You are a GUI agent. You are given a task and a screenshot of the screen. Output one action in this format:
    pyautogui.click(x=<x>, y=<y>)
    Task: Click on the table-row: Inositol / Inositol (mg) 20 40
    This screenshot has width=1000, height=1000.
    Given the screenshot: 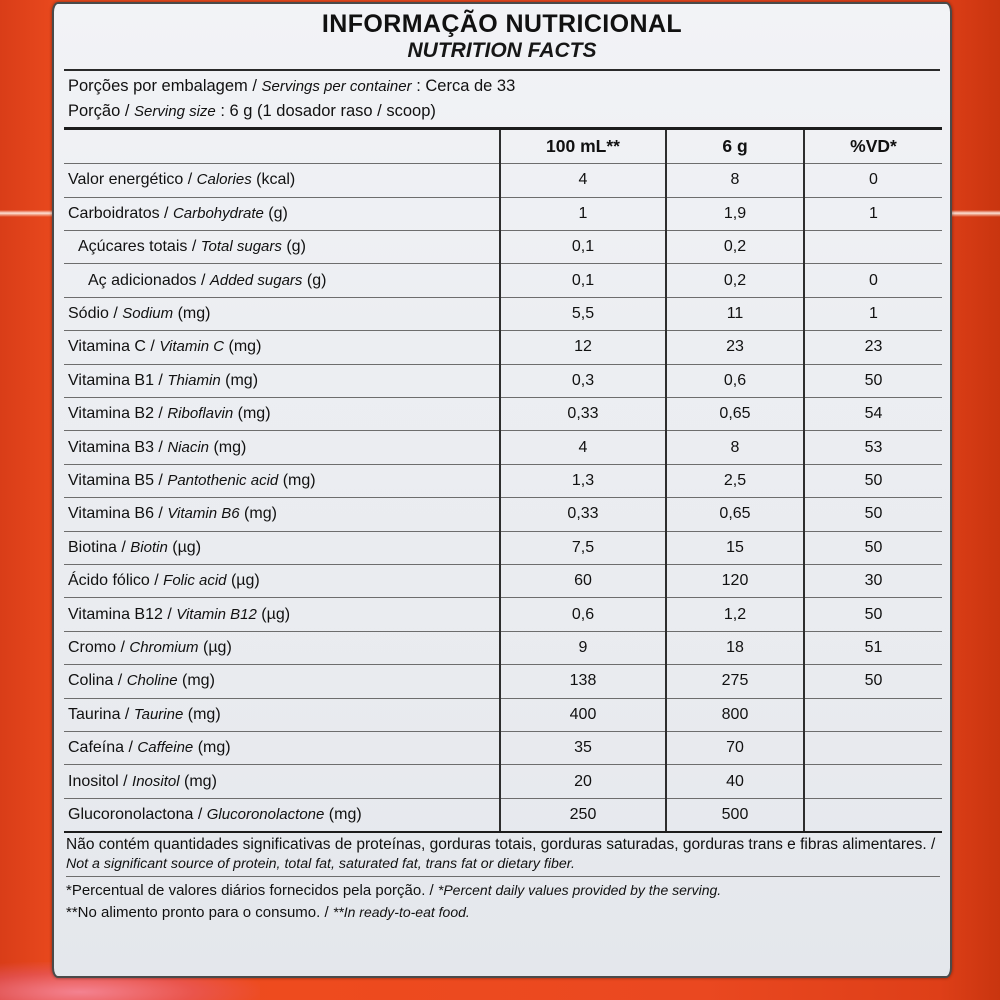 What is the action you would take?
    pyautogui.click(x=503, y=781)
    